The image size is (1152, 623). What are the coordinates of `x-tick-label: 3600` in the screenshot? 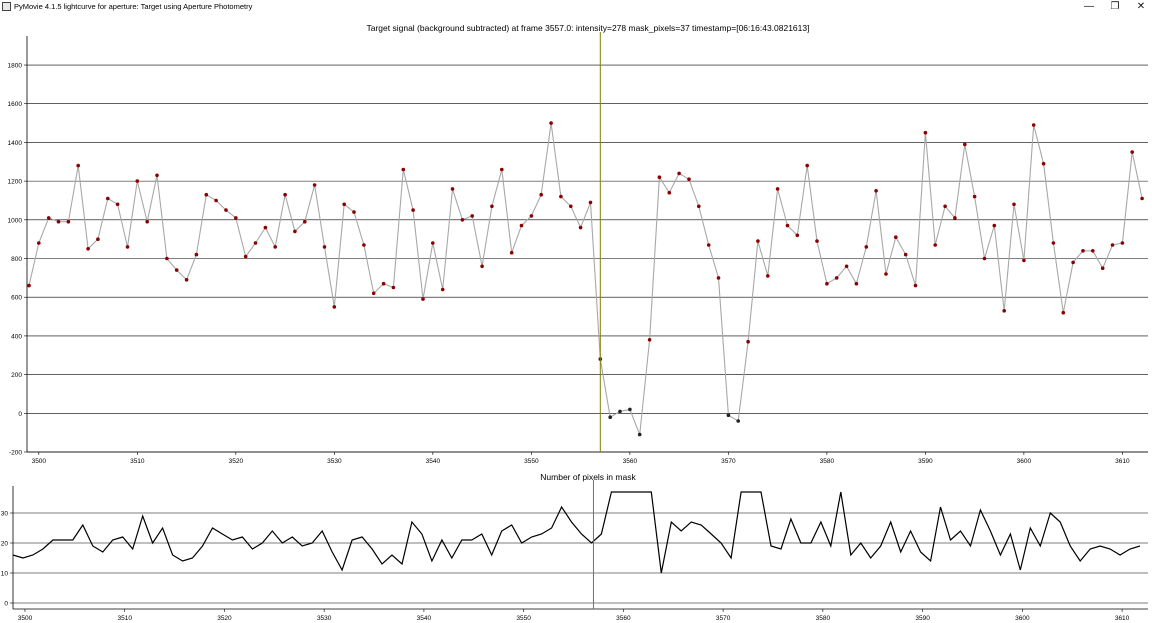 It's located at (1022, 618).